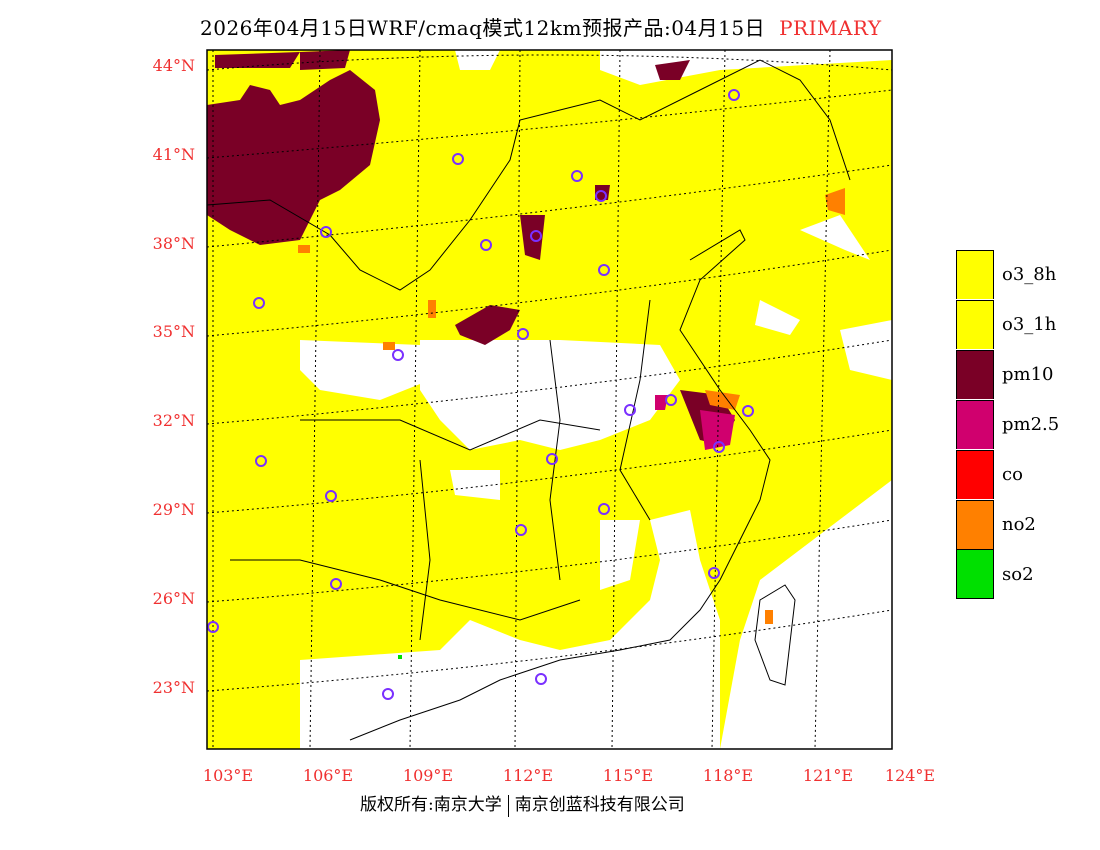  What do you see at coordinates (400, 657) in the screenshot?
I see `so2-spot` at bounding box center [400, 657].